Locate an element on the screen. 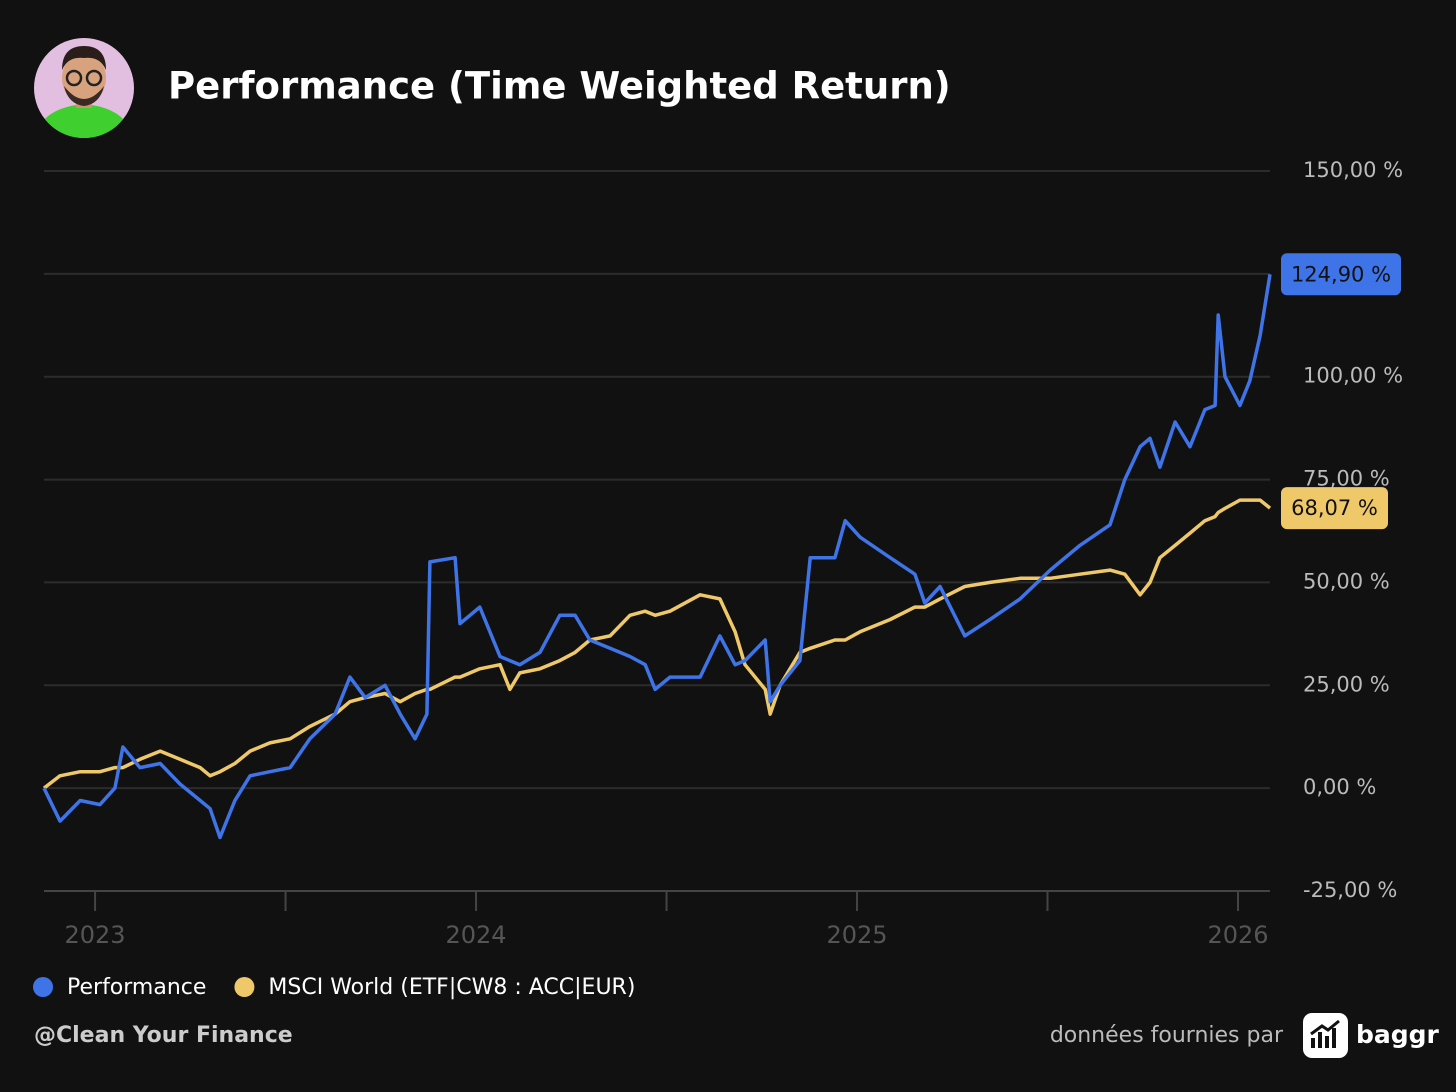 The height and width of the screenshot is (1092, 1456). x-tick-label: 2026 is located at coordinates (1237, 935).